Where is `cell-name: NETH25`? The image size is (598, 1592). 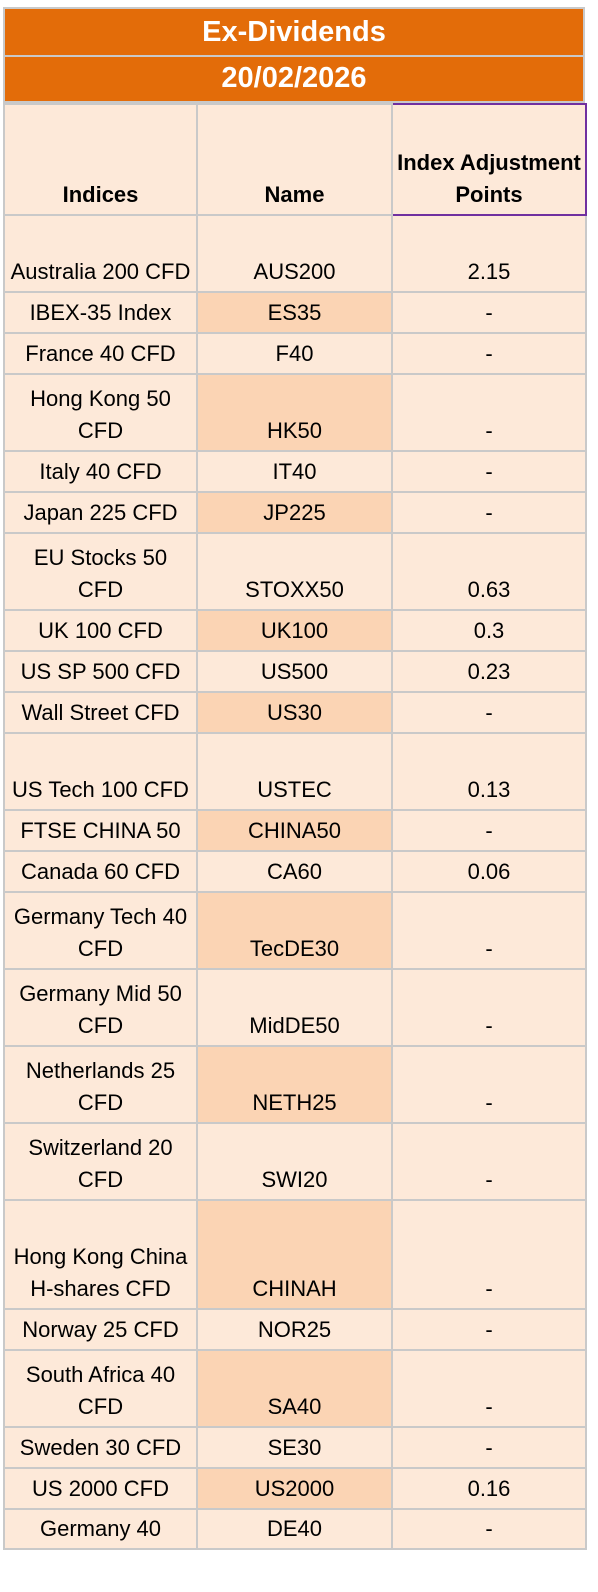
cell-name: NETH25 is located at coordinates (294, 1084).